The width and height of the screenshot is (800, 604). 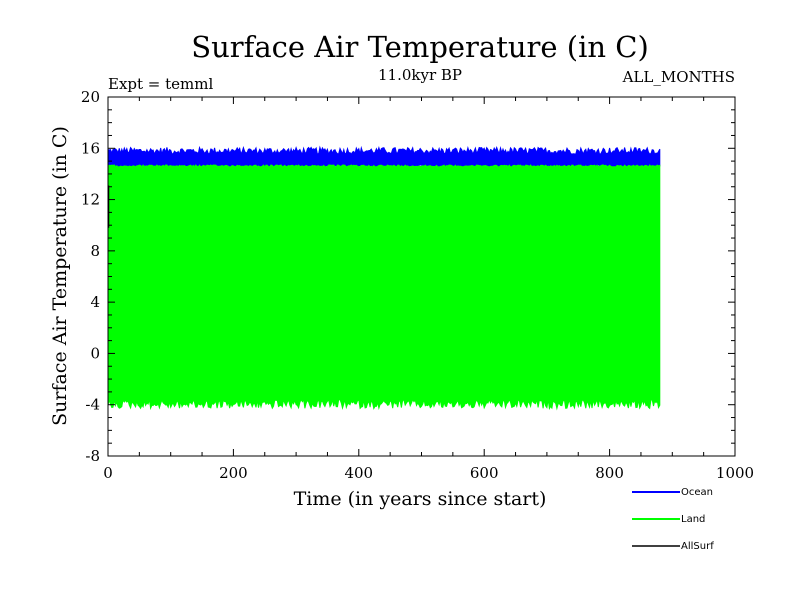 I want to click on y-tick-label: 16, so click(x=90, y=148).